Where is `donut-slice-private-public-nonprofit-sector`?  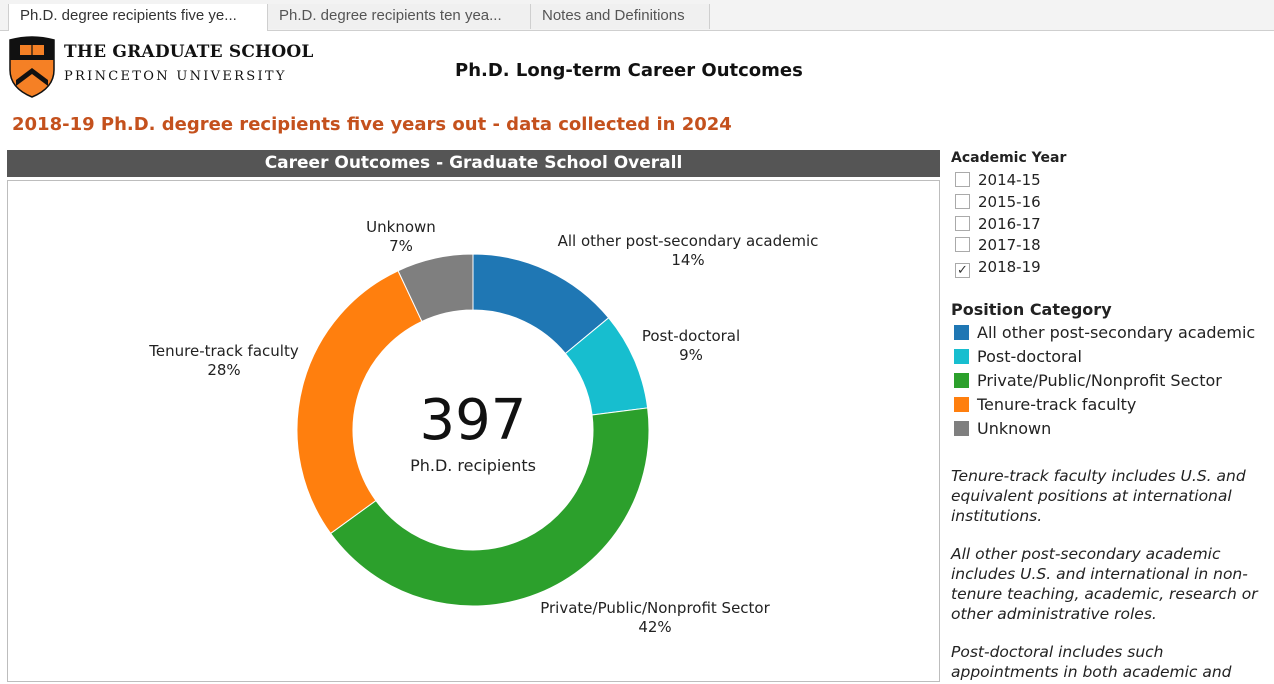 donut-slice-private-public-nonprofit-sector is located at coordinates (489, 507).